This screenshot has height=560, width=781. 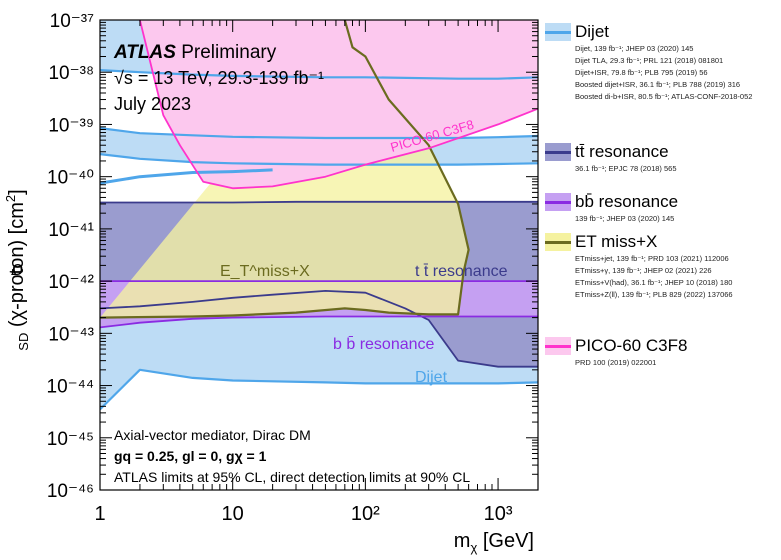 What do you see at coordinates (71, 125) in the screenshot?
I see `y-tick-label: 10⁻³⁹` at bounding box center [71, 125].